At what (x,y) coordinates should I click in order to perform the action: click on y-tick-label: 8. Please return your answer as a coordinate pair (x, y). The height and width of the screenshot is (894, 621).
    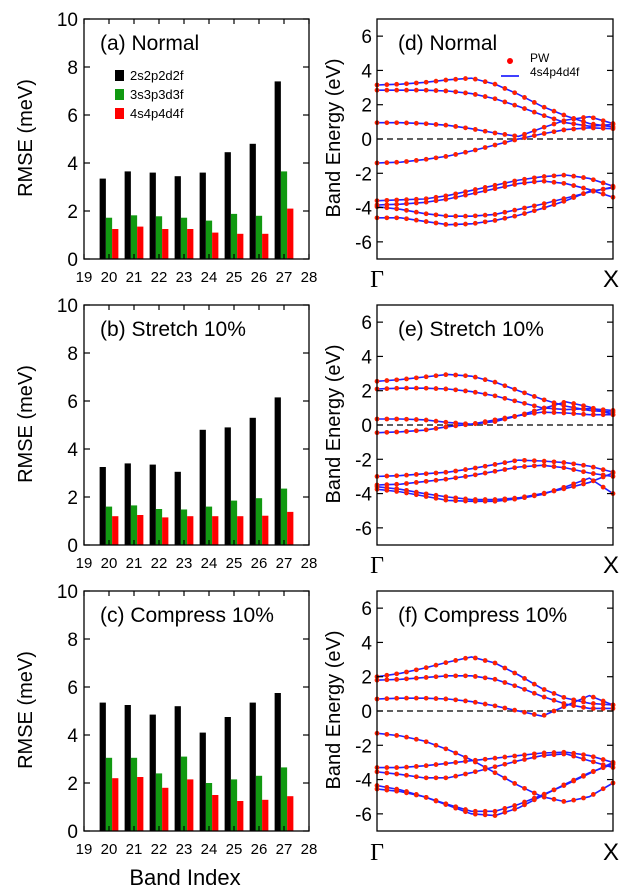
    Looking at the image, I should click on (72, 640).